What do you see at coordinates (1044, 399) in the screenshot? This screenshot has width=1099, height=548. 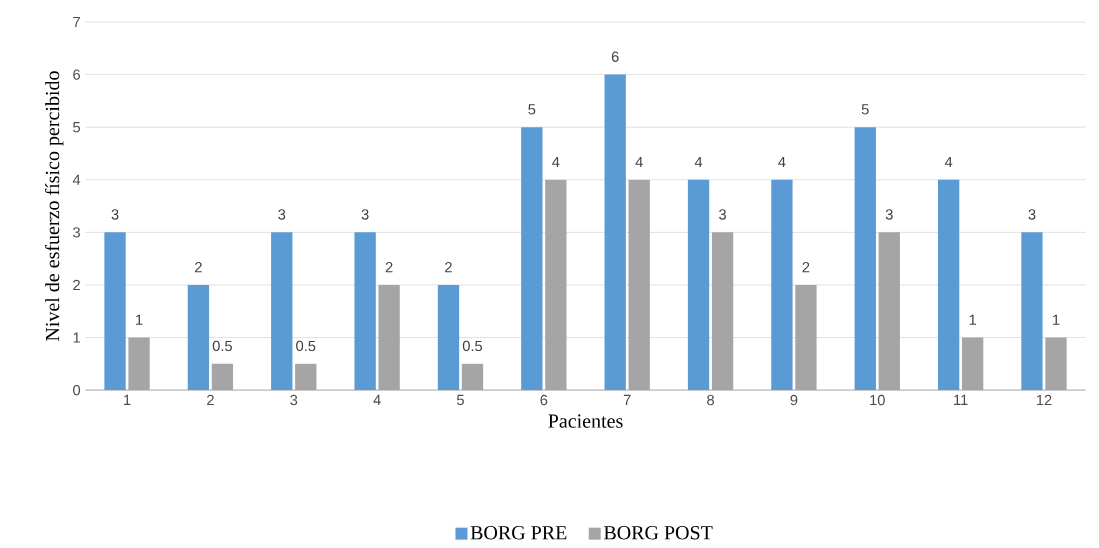 I see `x-tick-label: 12` at bounding box center [1044, 399].